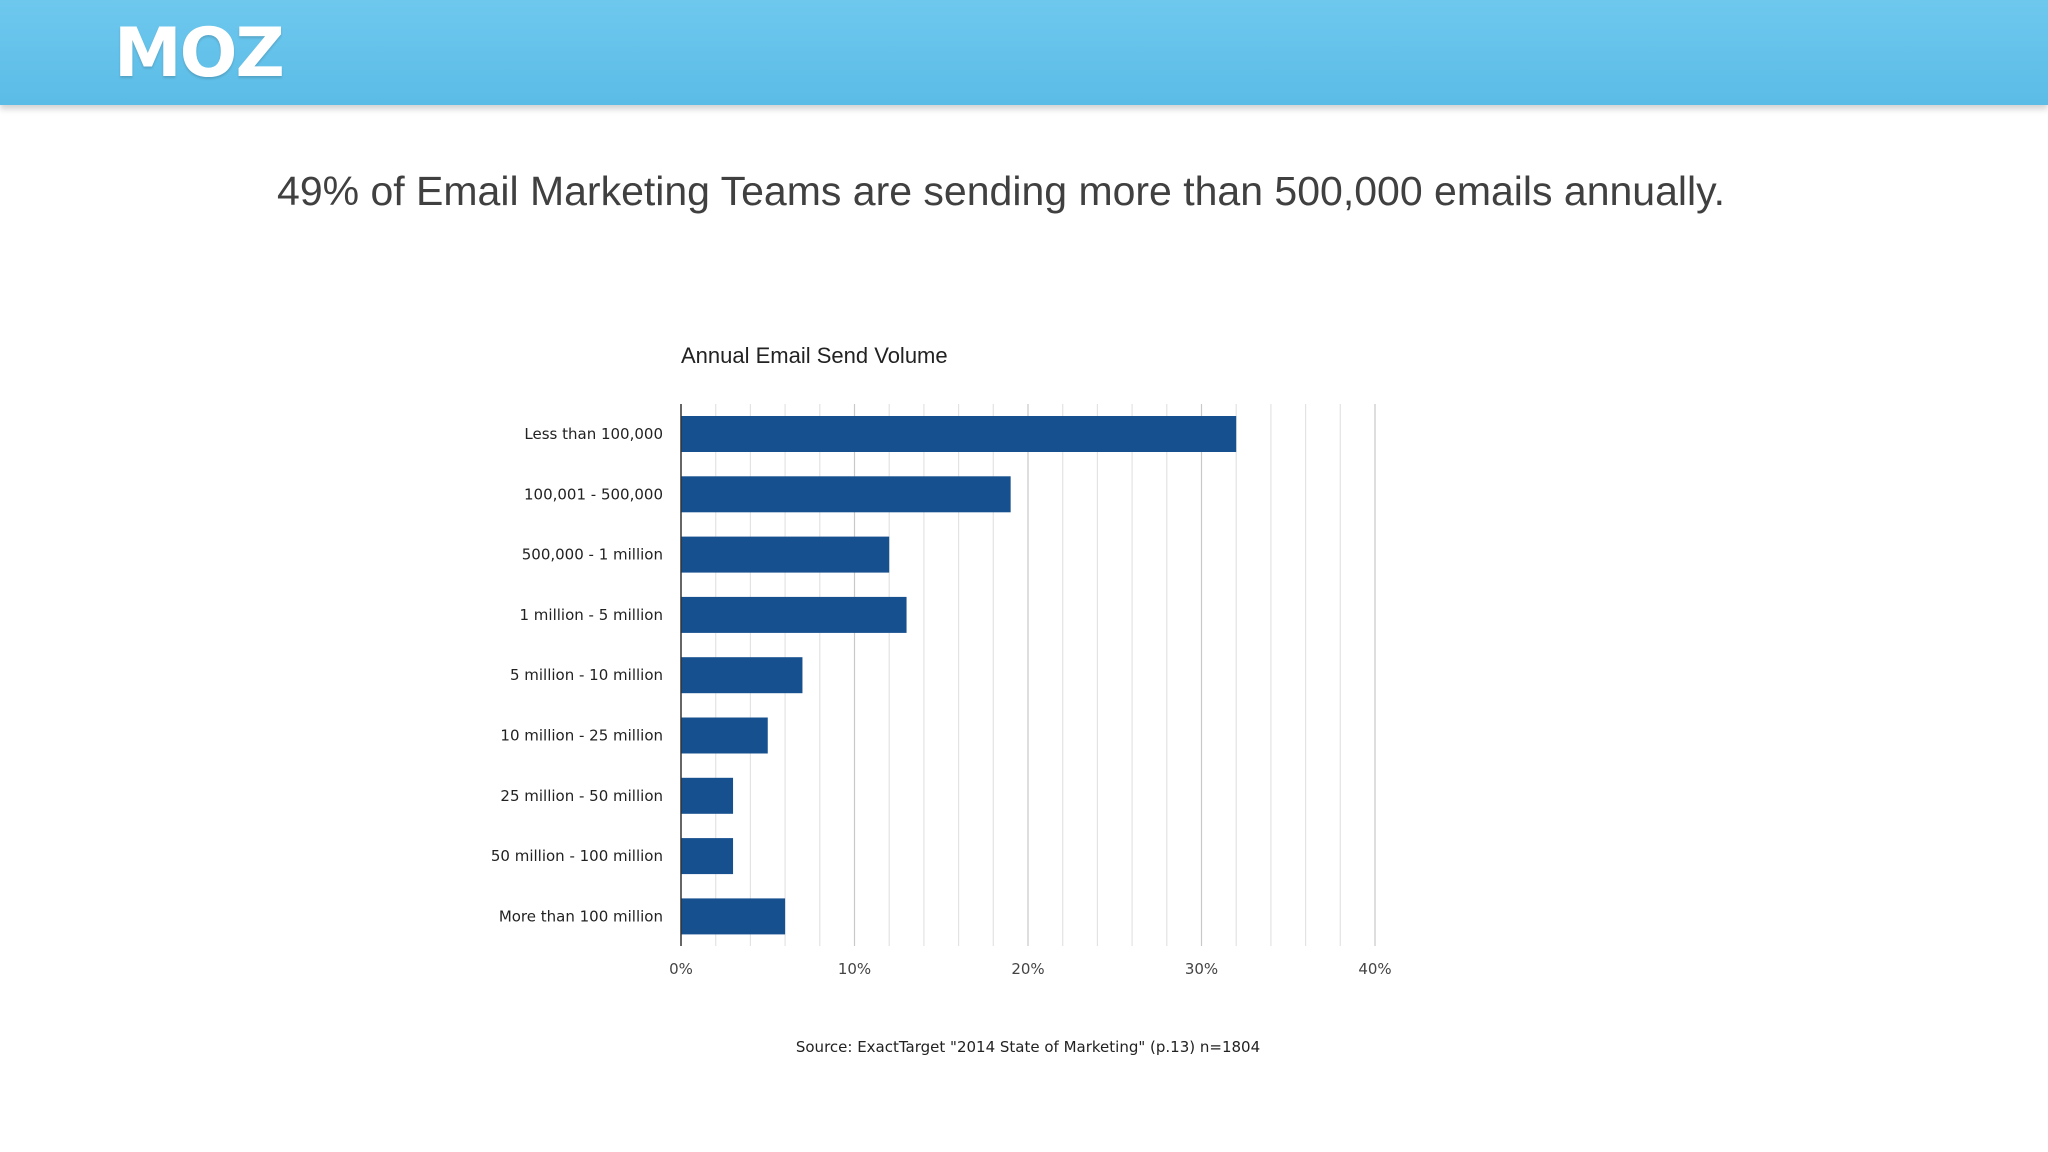  I want to click on x-tick-label: 0%, so click(681, 969).